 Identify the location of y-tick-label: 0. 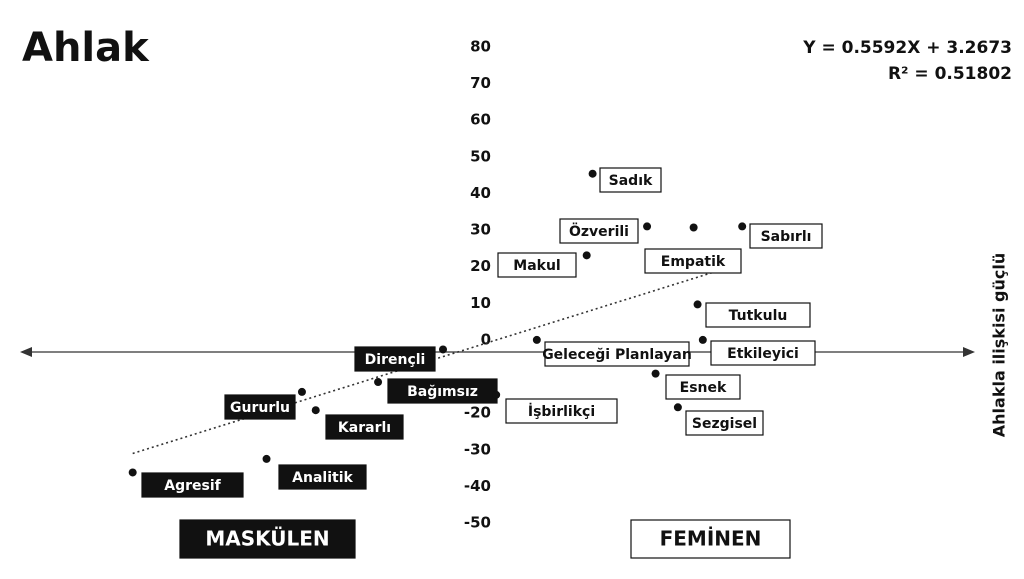
(486, 339).